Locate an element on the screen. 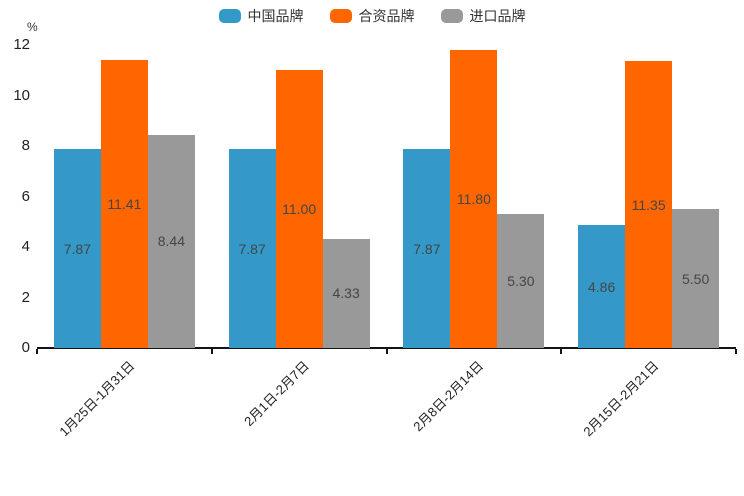 This screenshot has width=744, height=496. bar-imported-brands-group1: 8.44 is located at coordinates (171, 241).